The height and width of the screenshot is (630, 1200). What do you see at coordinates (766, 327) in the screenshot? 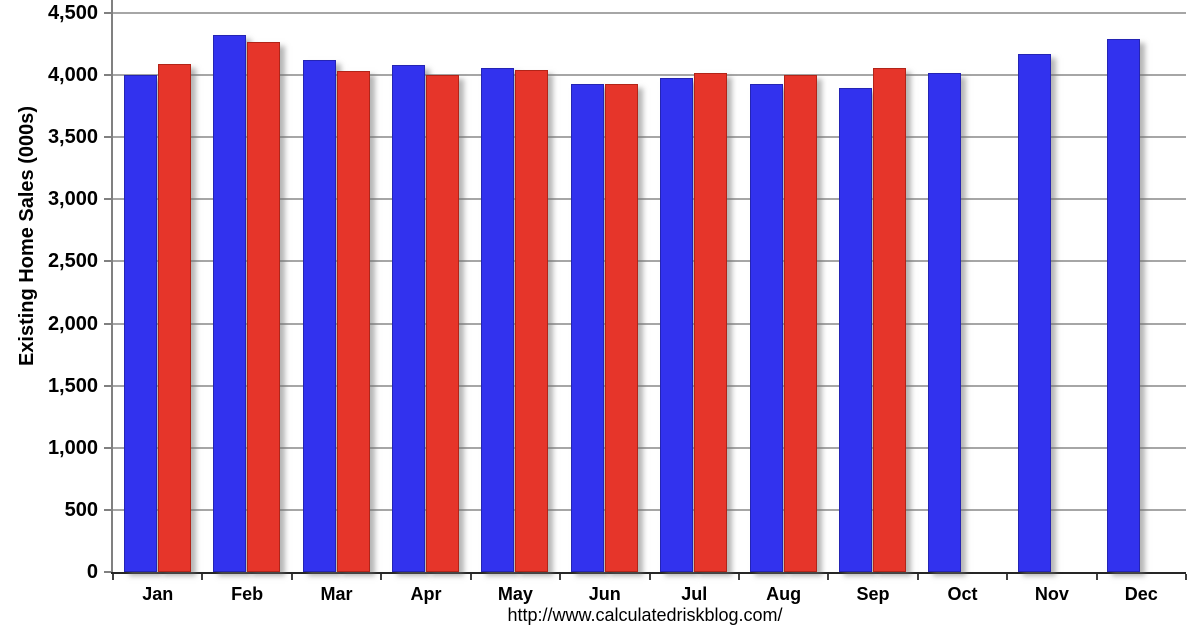
I see `bar-blue-series-aug` at bounding box center [766, 327].